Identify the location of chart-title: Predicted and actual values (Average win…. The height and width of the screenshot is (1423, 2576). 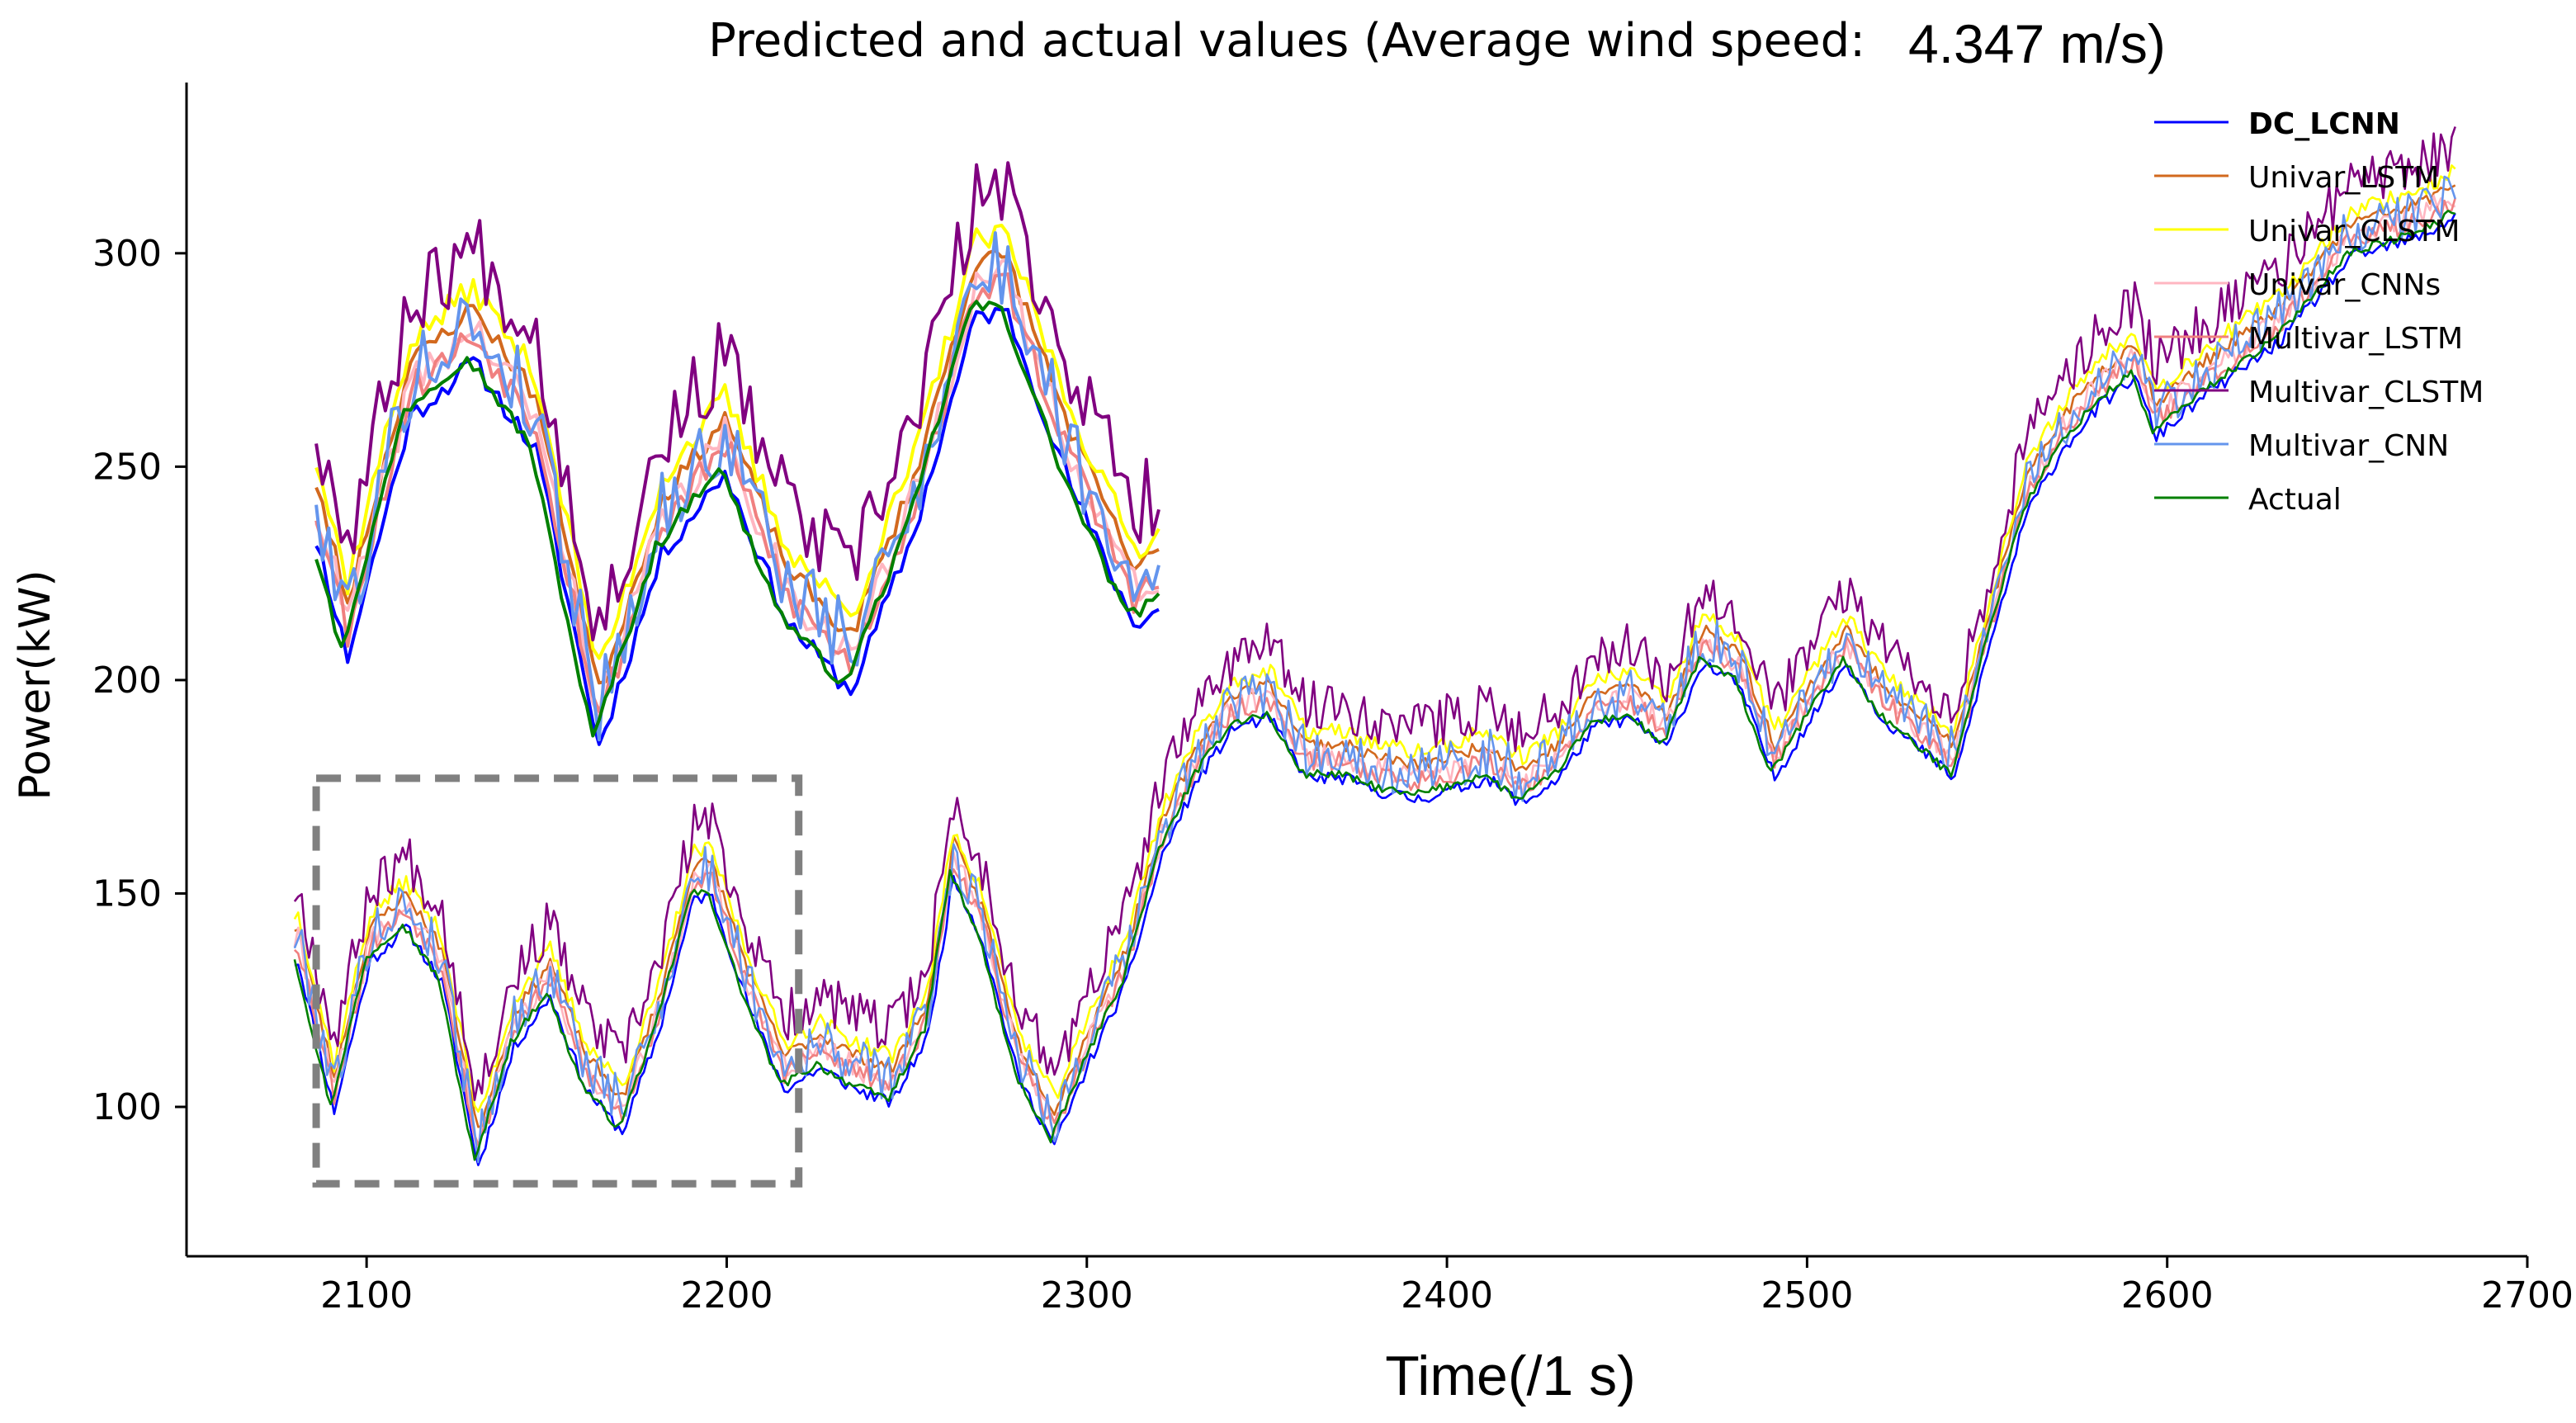
(1437, 43).